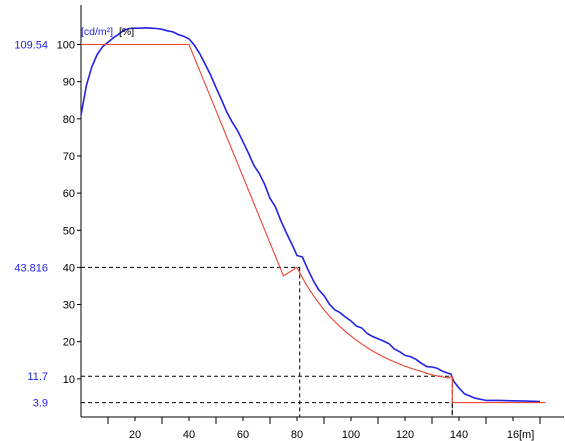  What do you see at coordinates (189, 435) in the screenshot?
I see `x-tick-label: 40` at bounding box center [189, 435].